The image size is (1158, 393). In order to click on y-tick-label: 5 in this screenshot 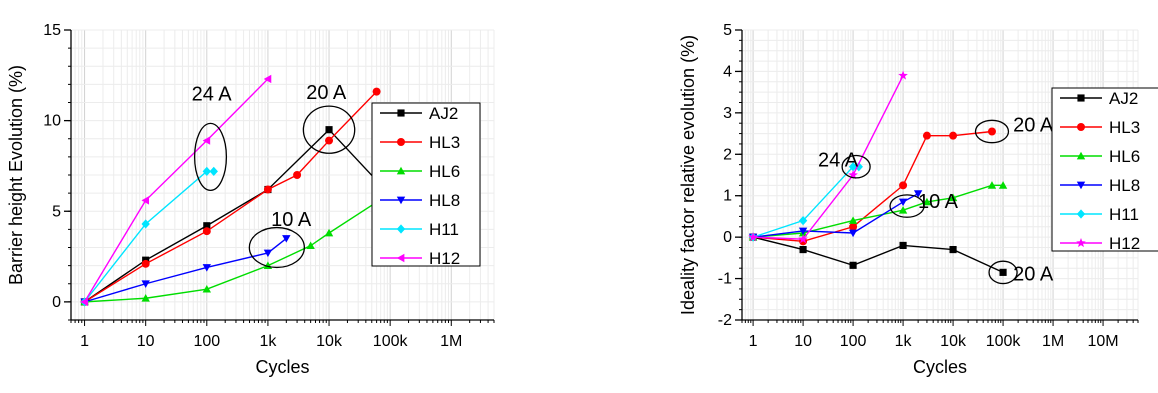, I will do `click(727, 30)`.